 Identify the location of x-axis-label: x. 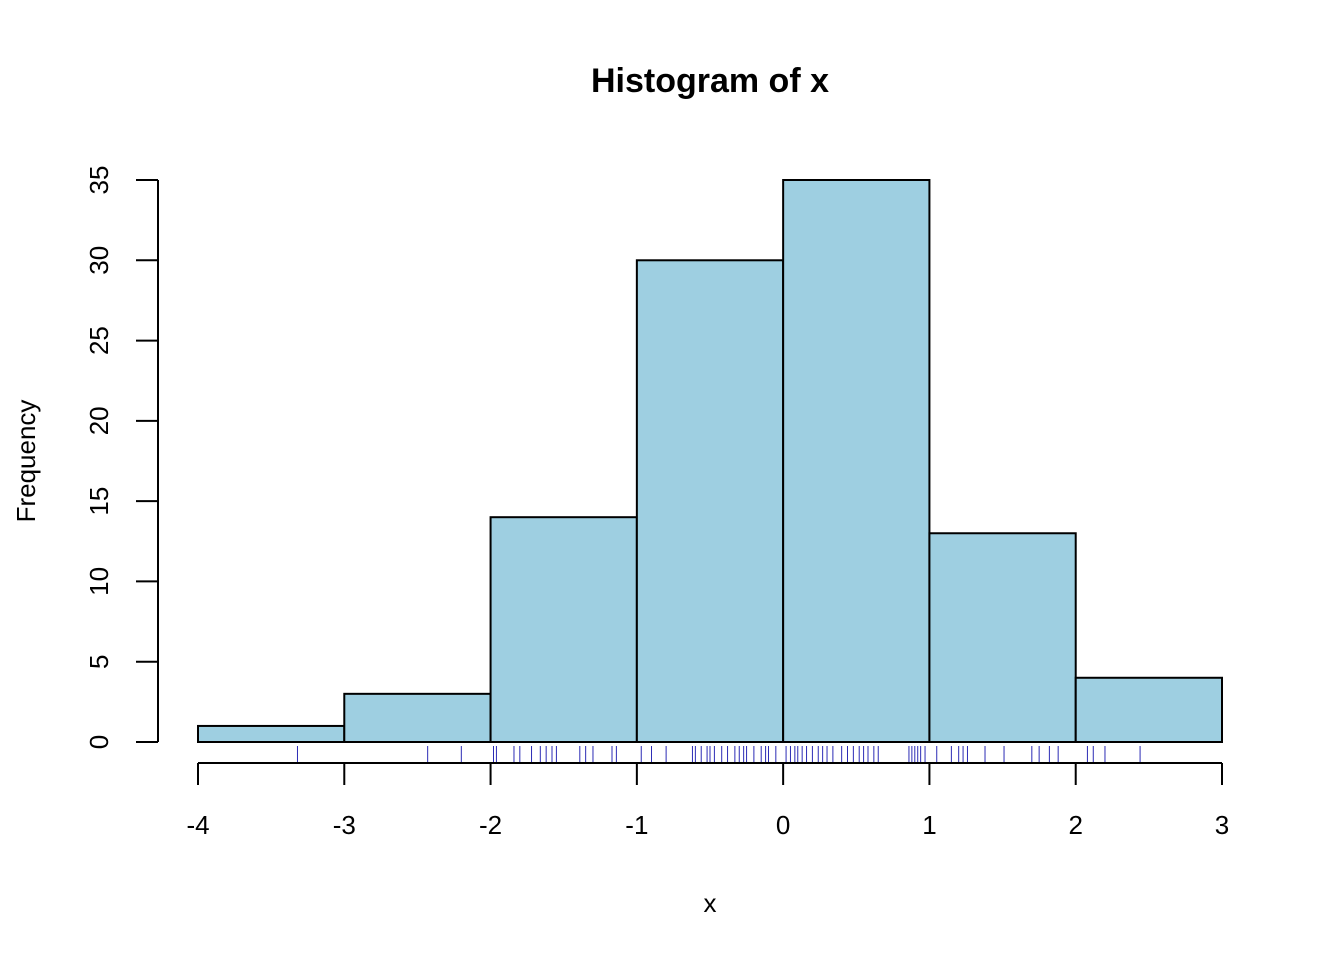
(710, 903).